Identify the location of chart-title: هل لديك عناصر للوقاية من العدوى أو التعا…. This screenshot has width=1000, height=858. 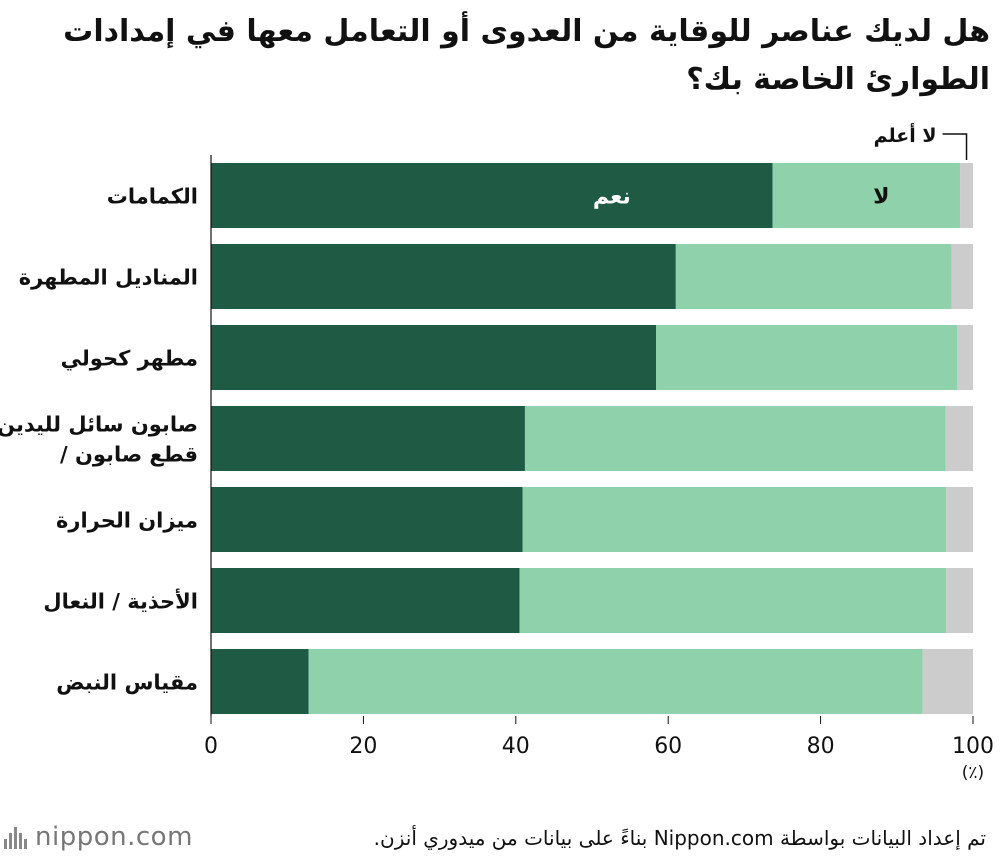
(526, 55).